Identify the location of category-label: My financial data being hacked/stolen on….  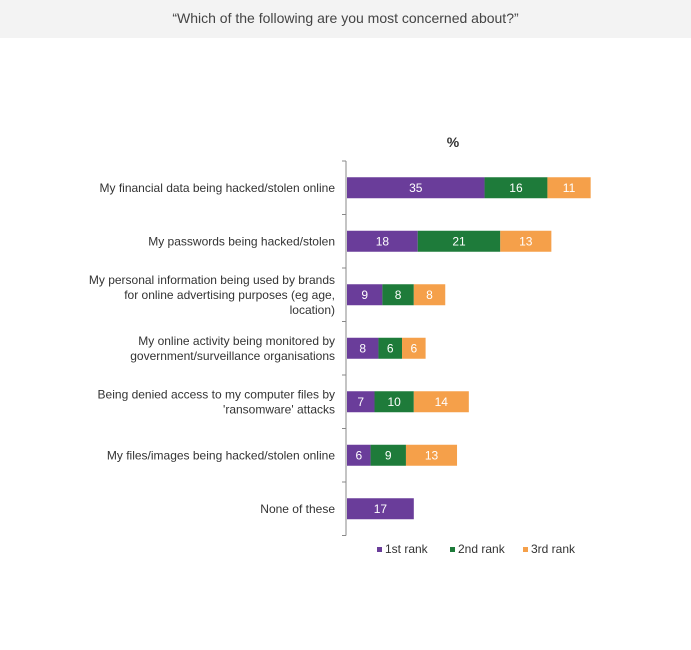
(218, 188).